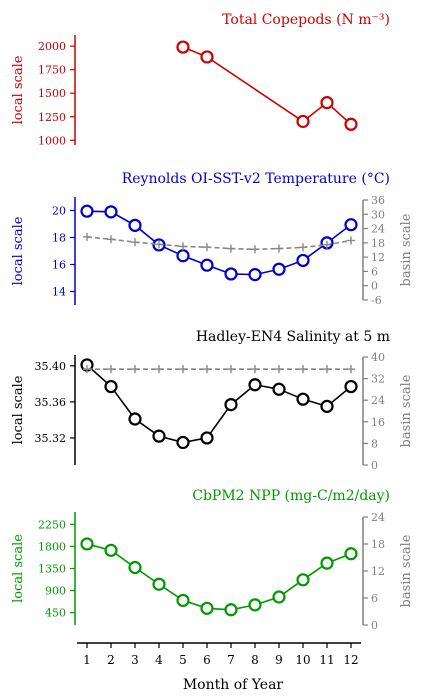 The width and height of the screenshot is (424, 700). I want to click on x-tick-label: 7, so click(231, 660).